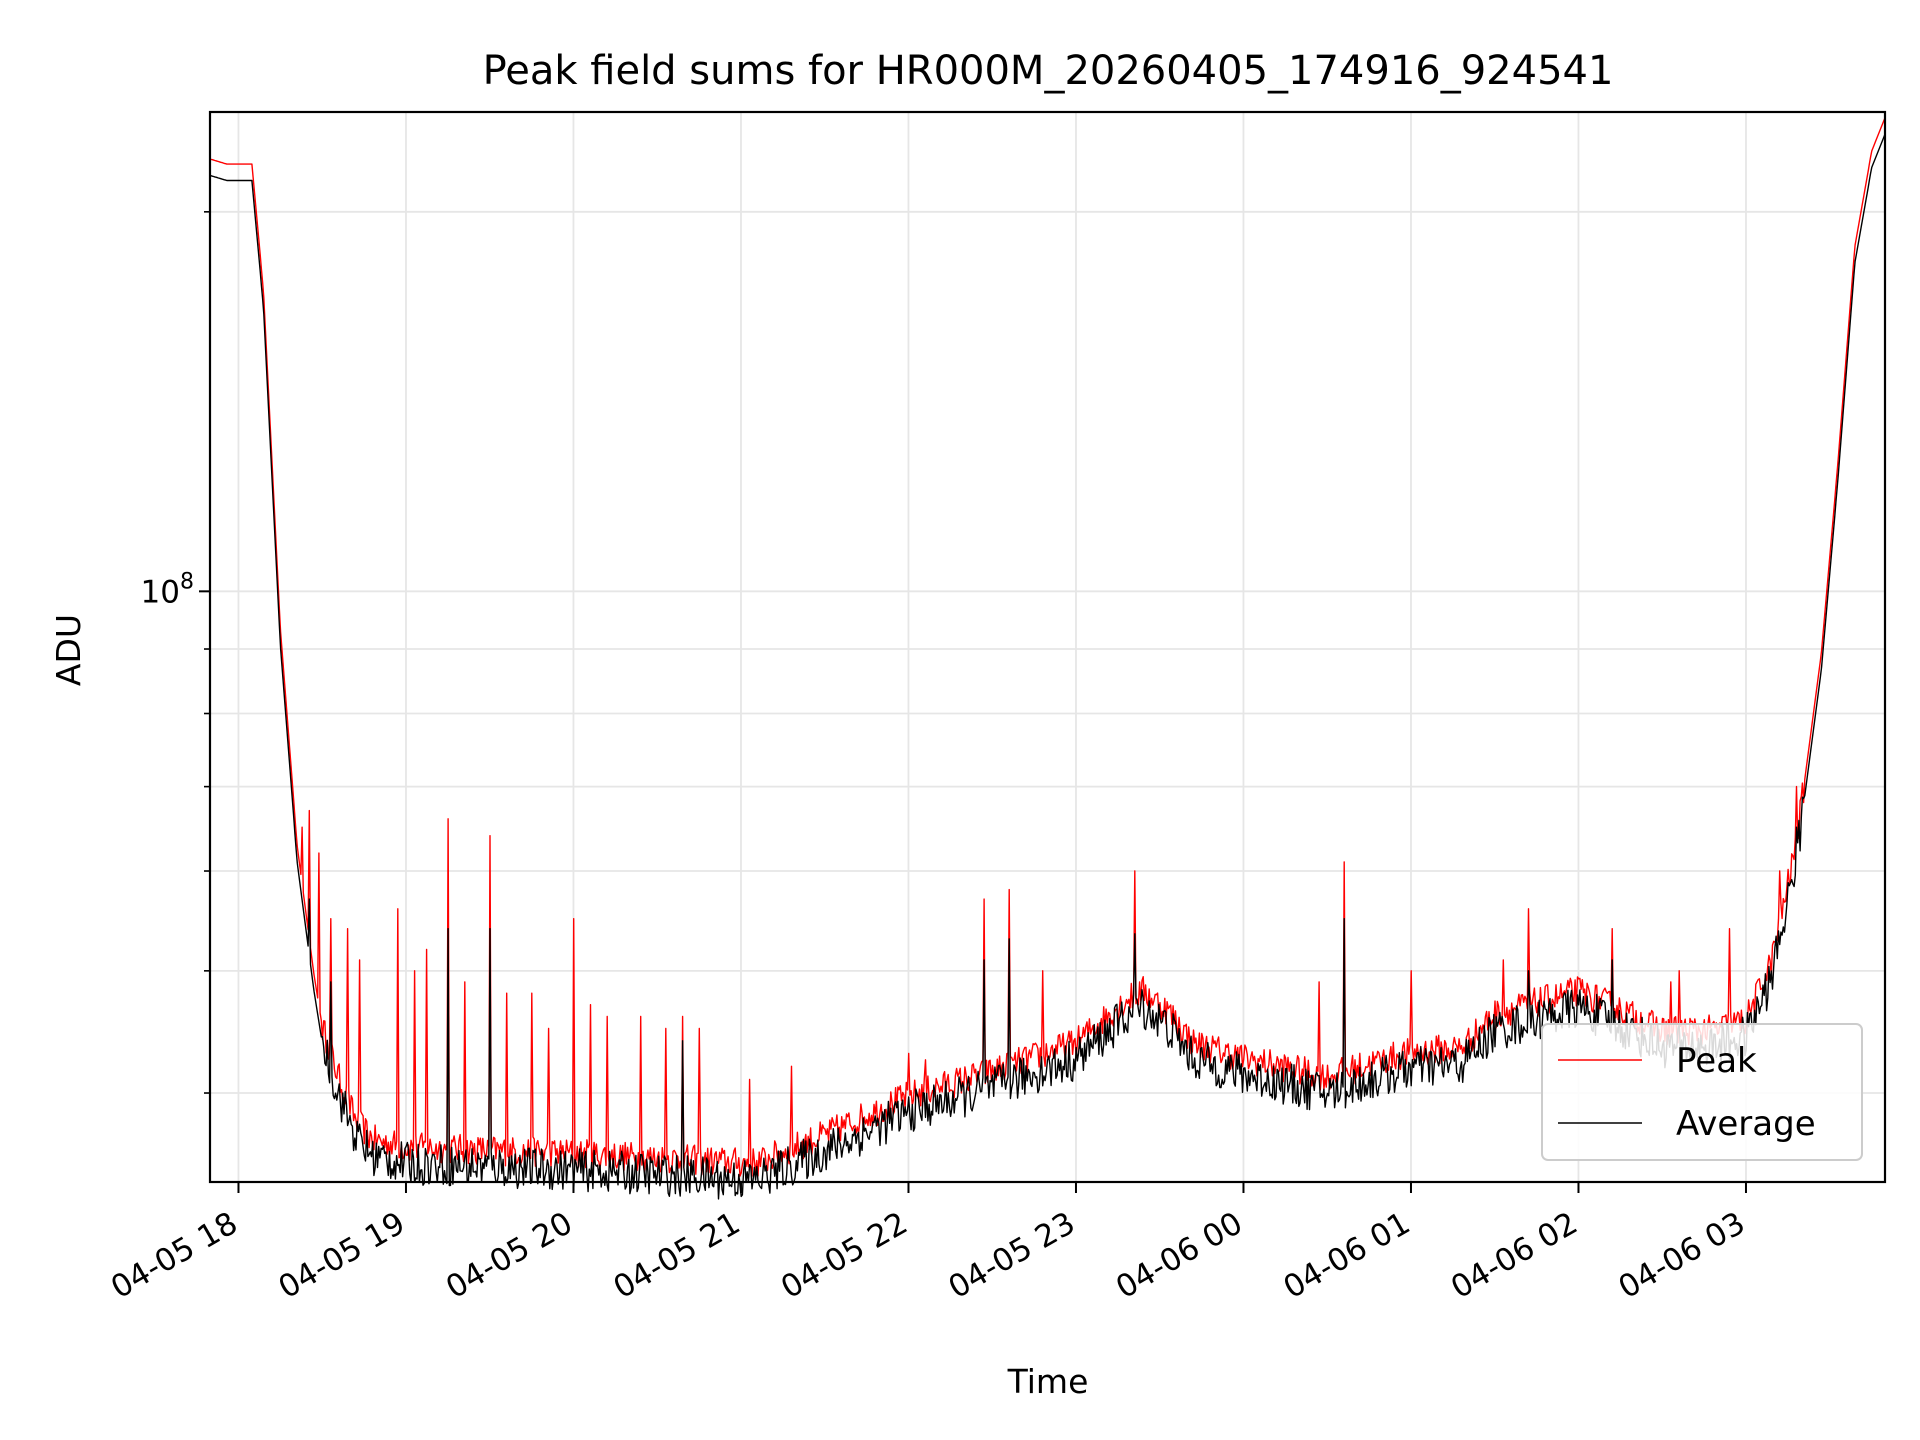 The height and width of the screenshot is (1440, 1920). I want to click on legend-box, so click(1702, 1092).